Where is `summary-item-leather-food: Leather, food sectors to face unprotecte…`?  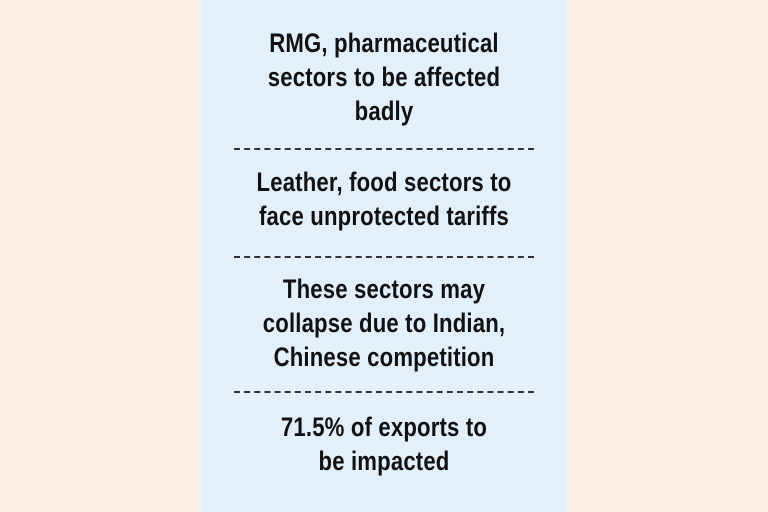 summary-item-leather-food: Leather, food sectors to face unprotecte… is located at coordinates (384, 199).